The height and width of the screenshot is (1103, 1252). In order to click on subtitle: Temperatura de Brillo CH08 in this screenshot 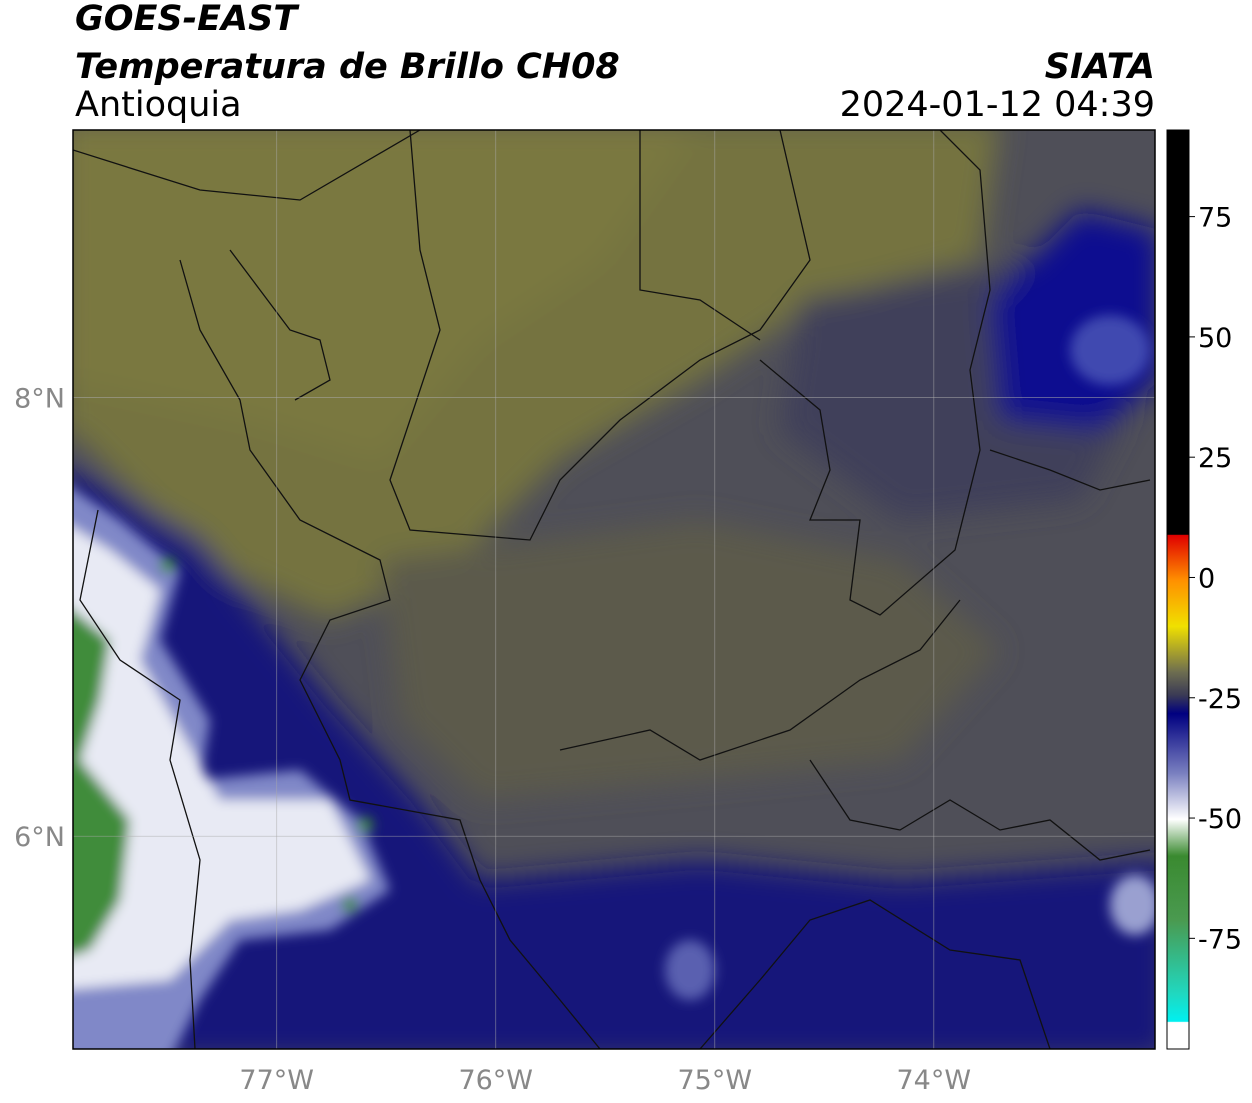, I will do `click(347, 67)`.